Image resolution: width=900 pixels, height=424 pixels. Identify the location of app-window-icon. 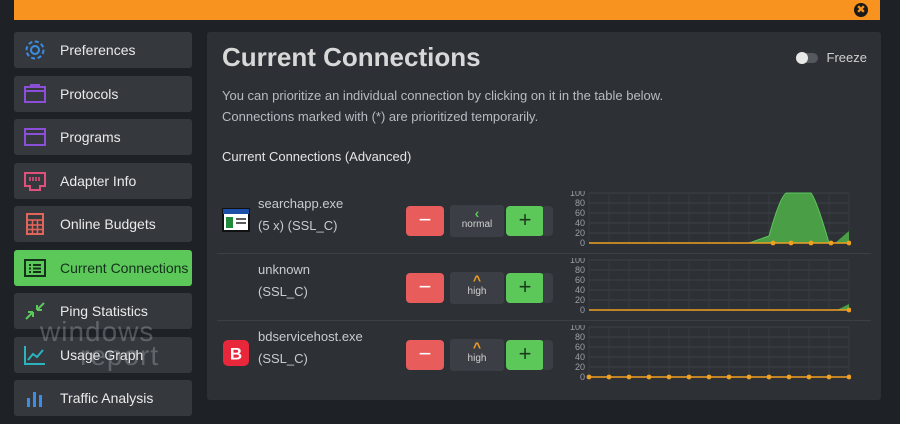
(236, 220).